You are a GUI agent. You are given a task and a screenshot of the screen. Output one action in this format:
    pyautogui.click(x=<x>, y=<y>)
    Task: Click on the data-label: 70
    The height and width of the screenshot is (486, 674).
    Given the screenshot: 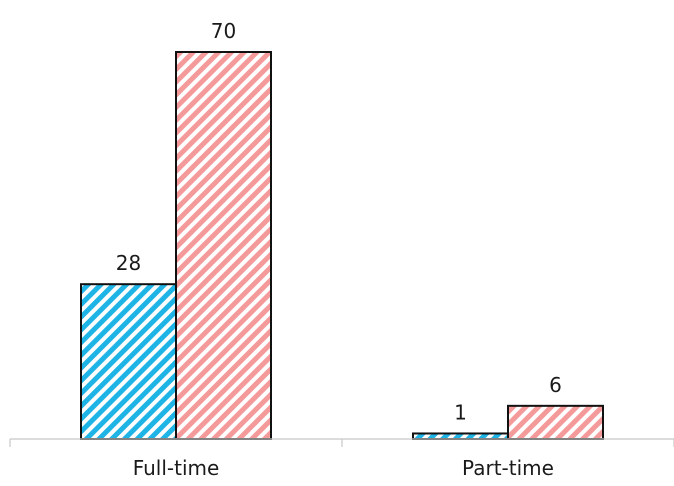 What is the action you would take?
    pyautogui.click(x=223, y=31)
    